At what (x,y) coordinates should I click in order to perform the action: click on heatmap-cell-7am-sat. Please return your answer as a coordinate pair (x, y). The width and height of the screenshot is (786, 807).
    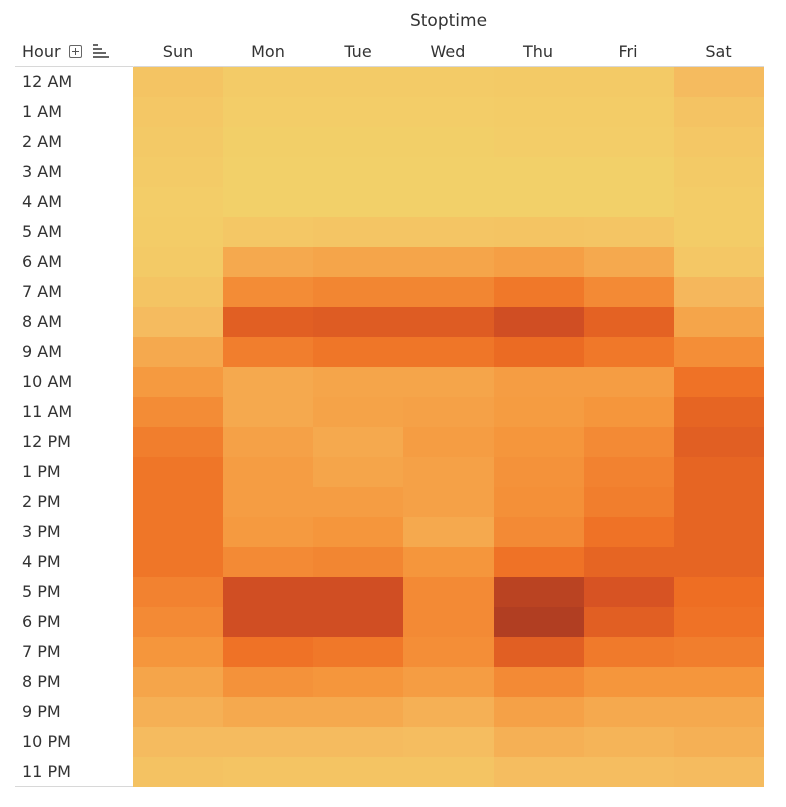
    Looking at the image, I should click on (719, 292).